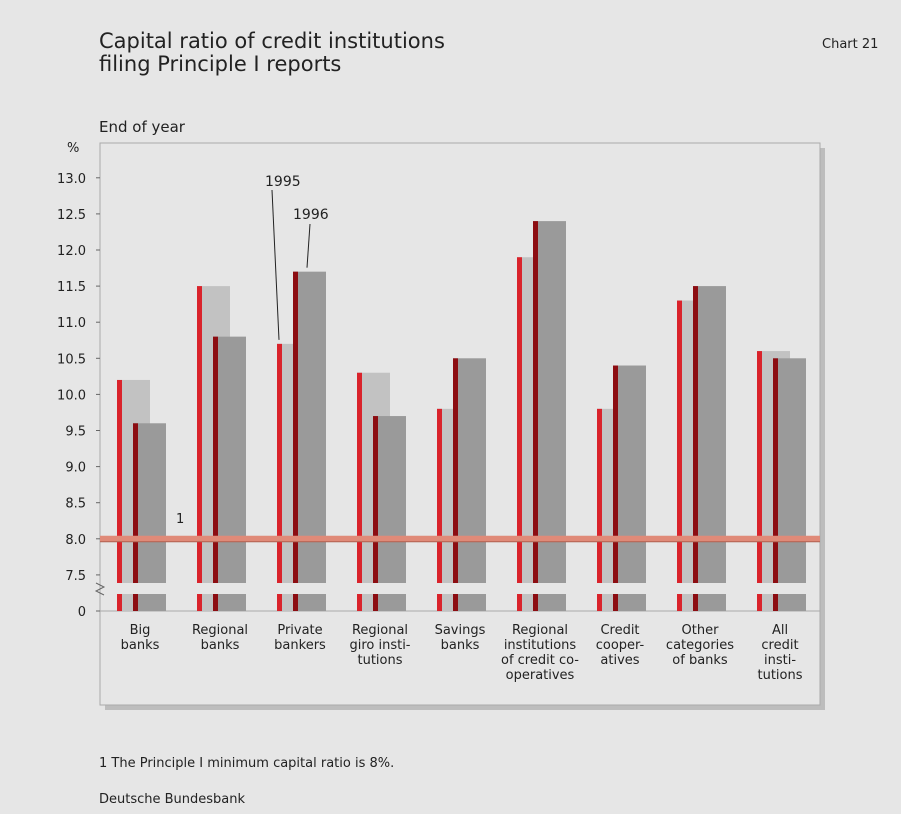  What do you see at coordinates (75, 576) in the screenshot?
I see `y-tick-label: 7.5` at bounding box center [75, 576].